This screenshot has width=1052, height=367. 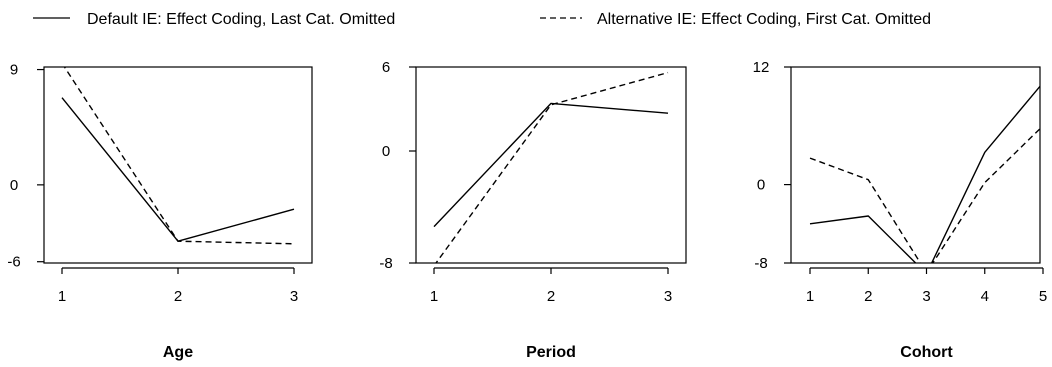 I want to click on y-tick-label: 12, so click(x=761, y=67).